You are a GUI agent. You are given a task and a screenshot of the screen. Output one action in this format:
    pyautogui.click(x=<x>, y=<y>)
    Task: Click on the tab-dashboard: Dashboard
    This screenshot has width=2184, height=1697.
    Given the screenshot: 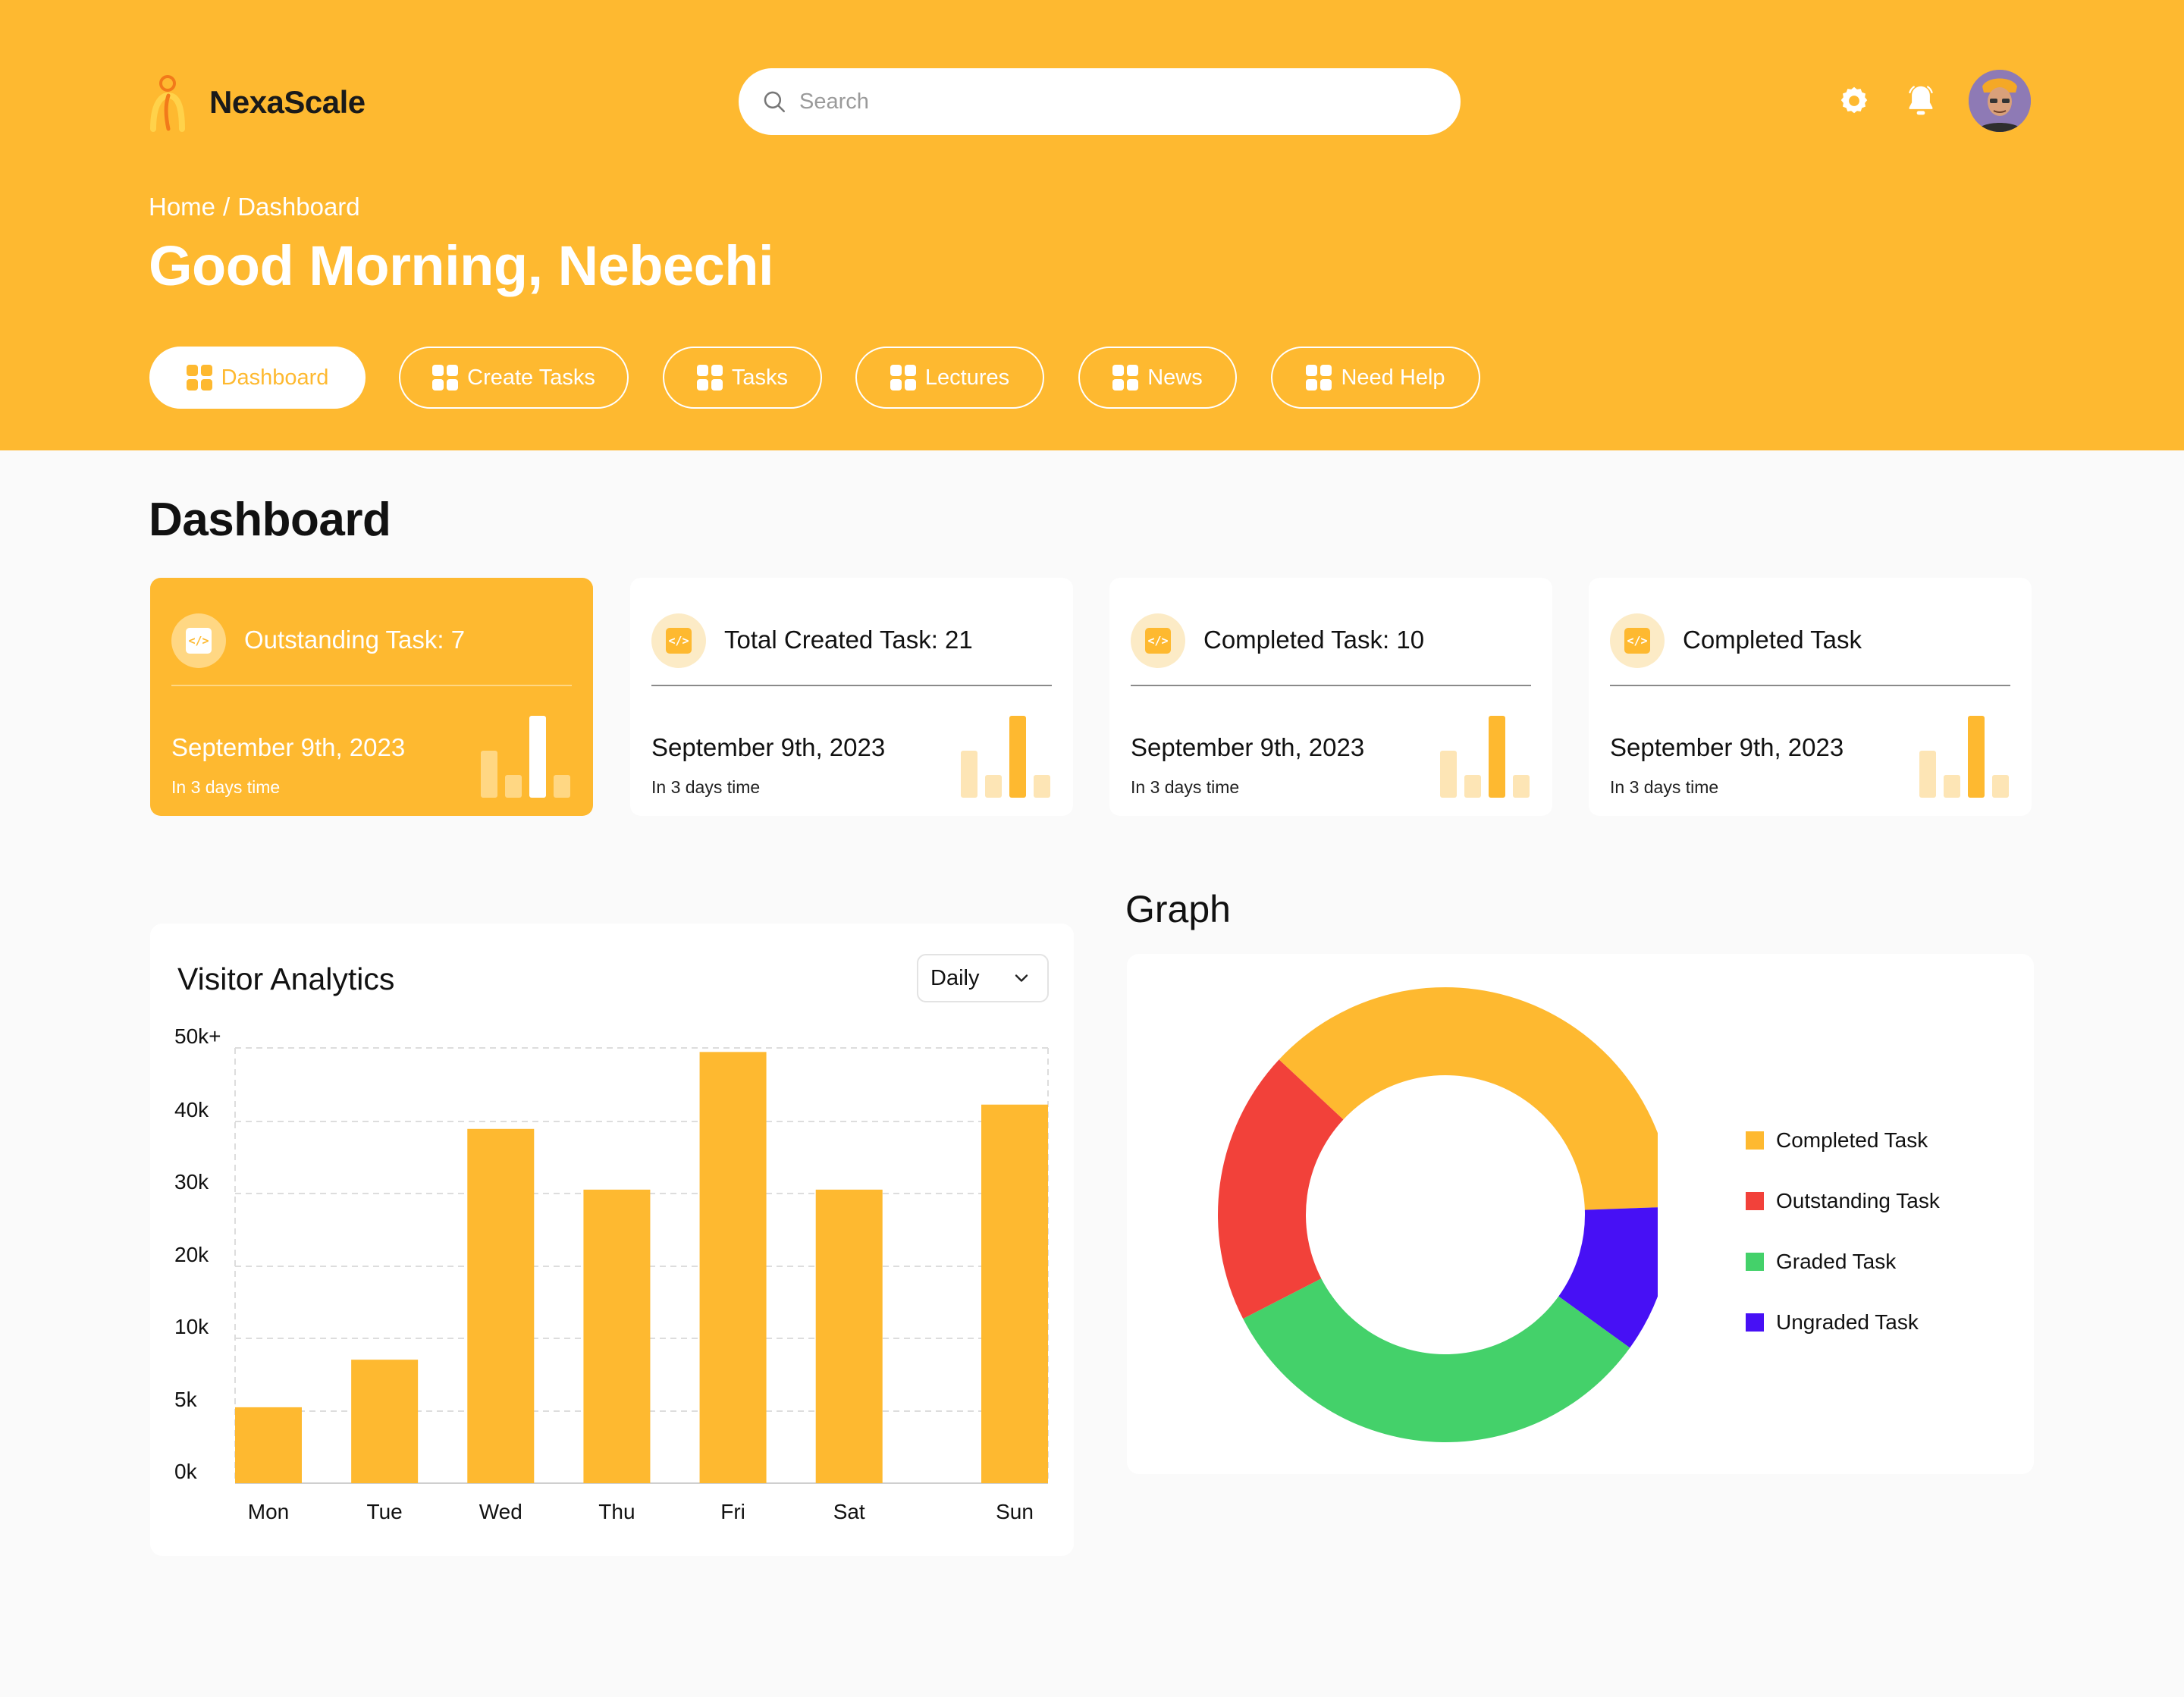 What is the action you would take?
    pyautogui.click(x=257, y=378)
    